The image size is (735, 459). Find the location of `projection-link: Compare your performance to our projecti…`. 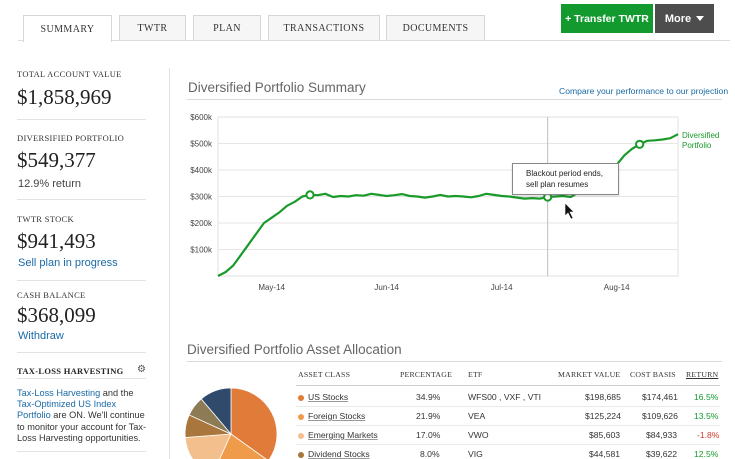

projection-link: Compare your performance to our projecti… is located at coordinates (644, 91).